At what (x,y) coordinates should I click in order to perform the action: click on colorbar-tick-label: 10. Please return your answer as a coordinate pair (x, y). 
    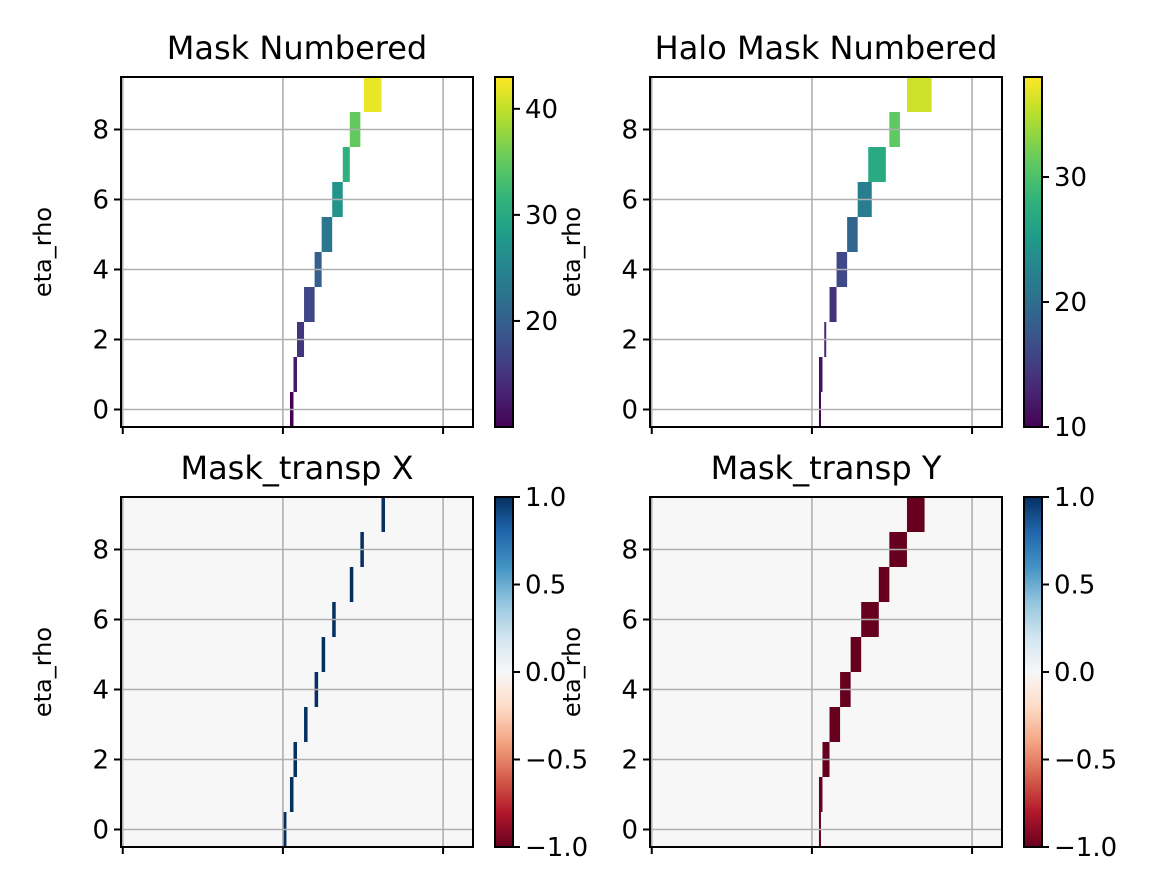
    Looking at the image, I should click on (1070, 428).